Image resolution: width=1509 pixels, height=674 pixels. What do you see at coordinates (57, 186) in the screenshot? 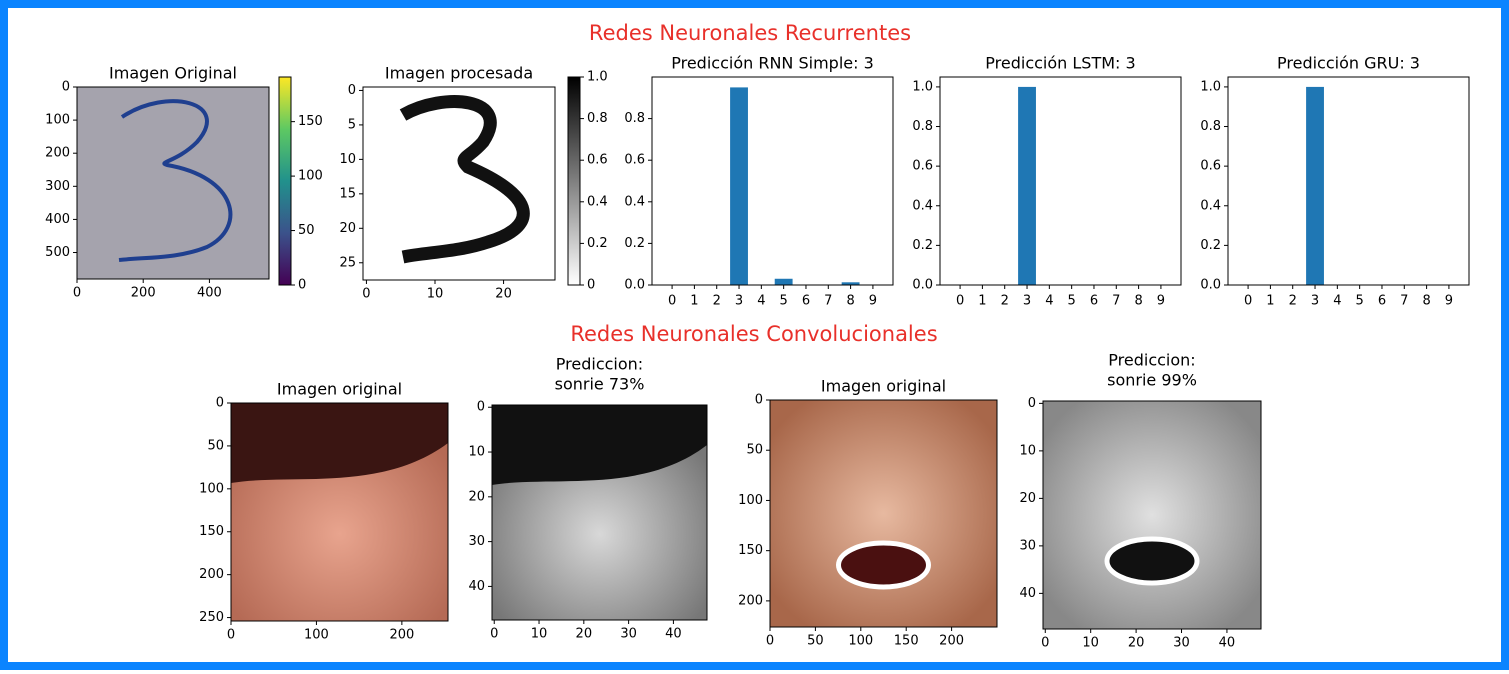
I see `y-tick-label: 300` at bounding box center [57, 186].